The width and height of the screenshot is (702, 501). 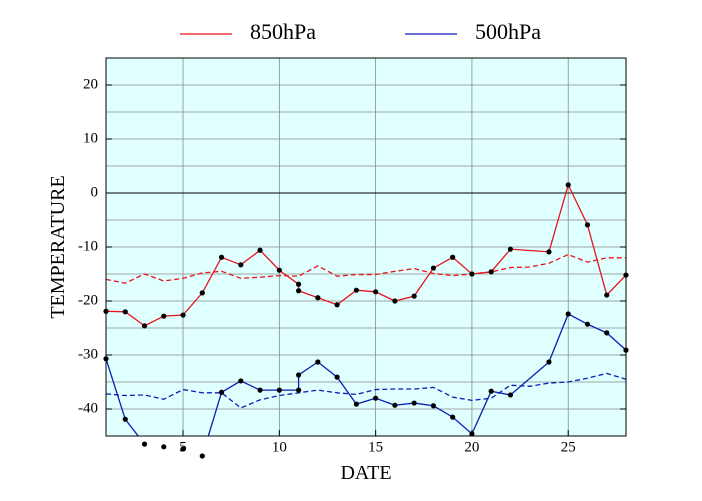 I want to click on y-axis-label: TEMPERATURE, so click(x=58, y=246).